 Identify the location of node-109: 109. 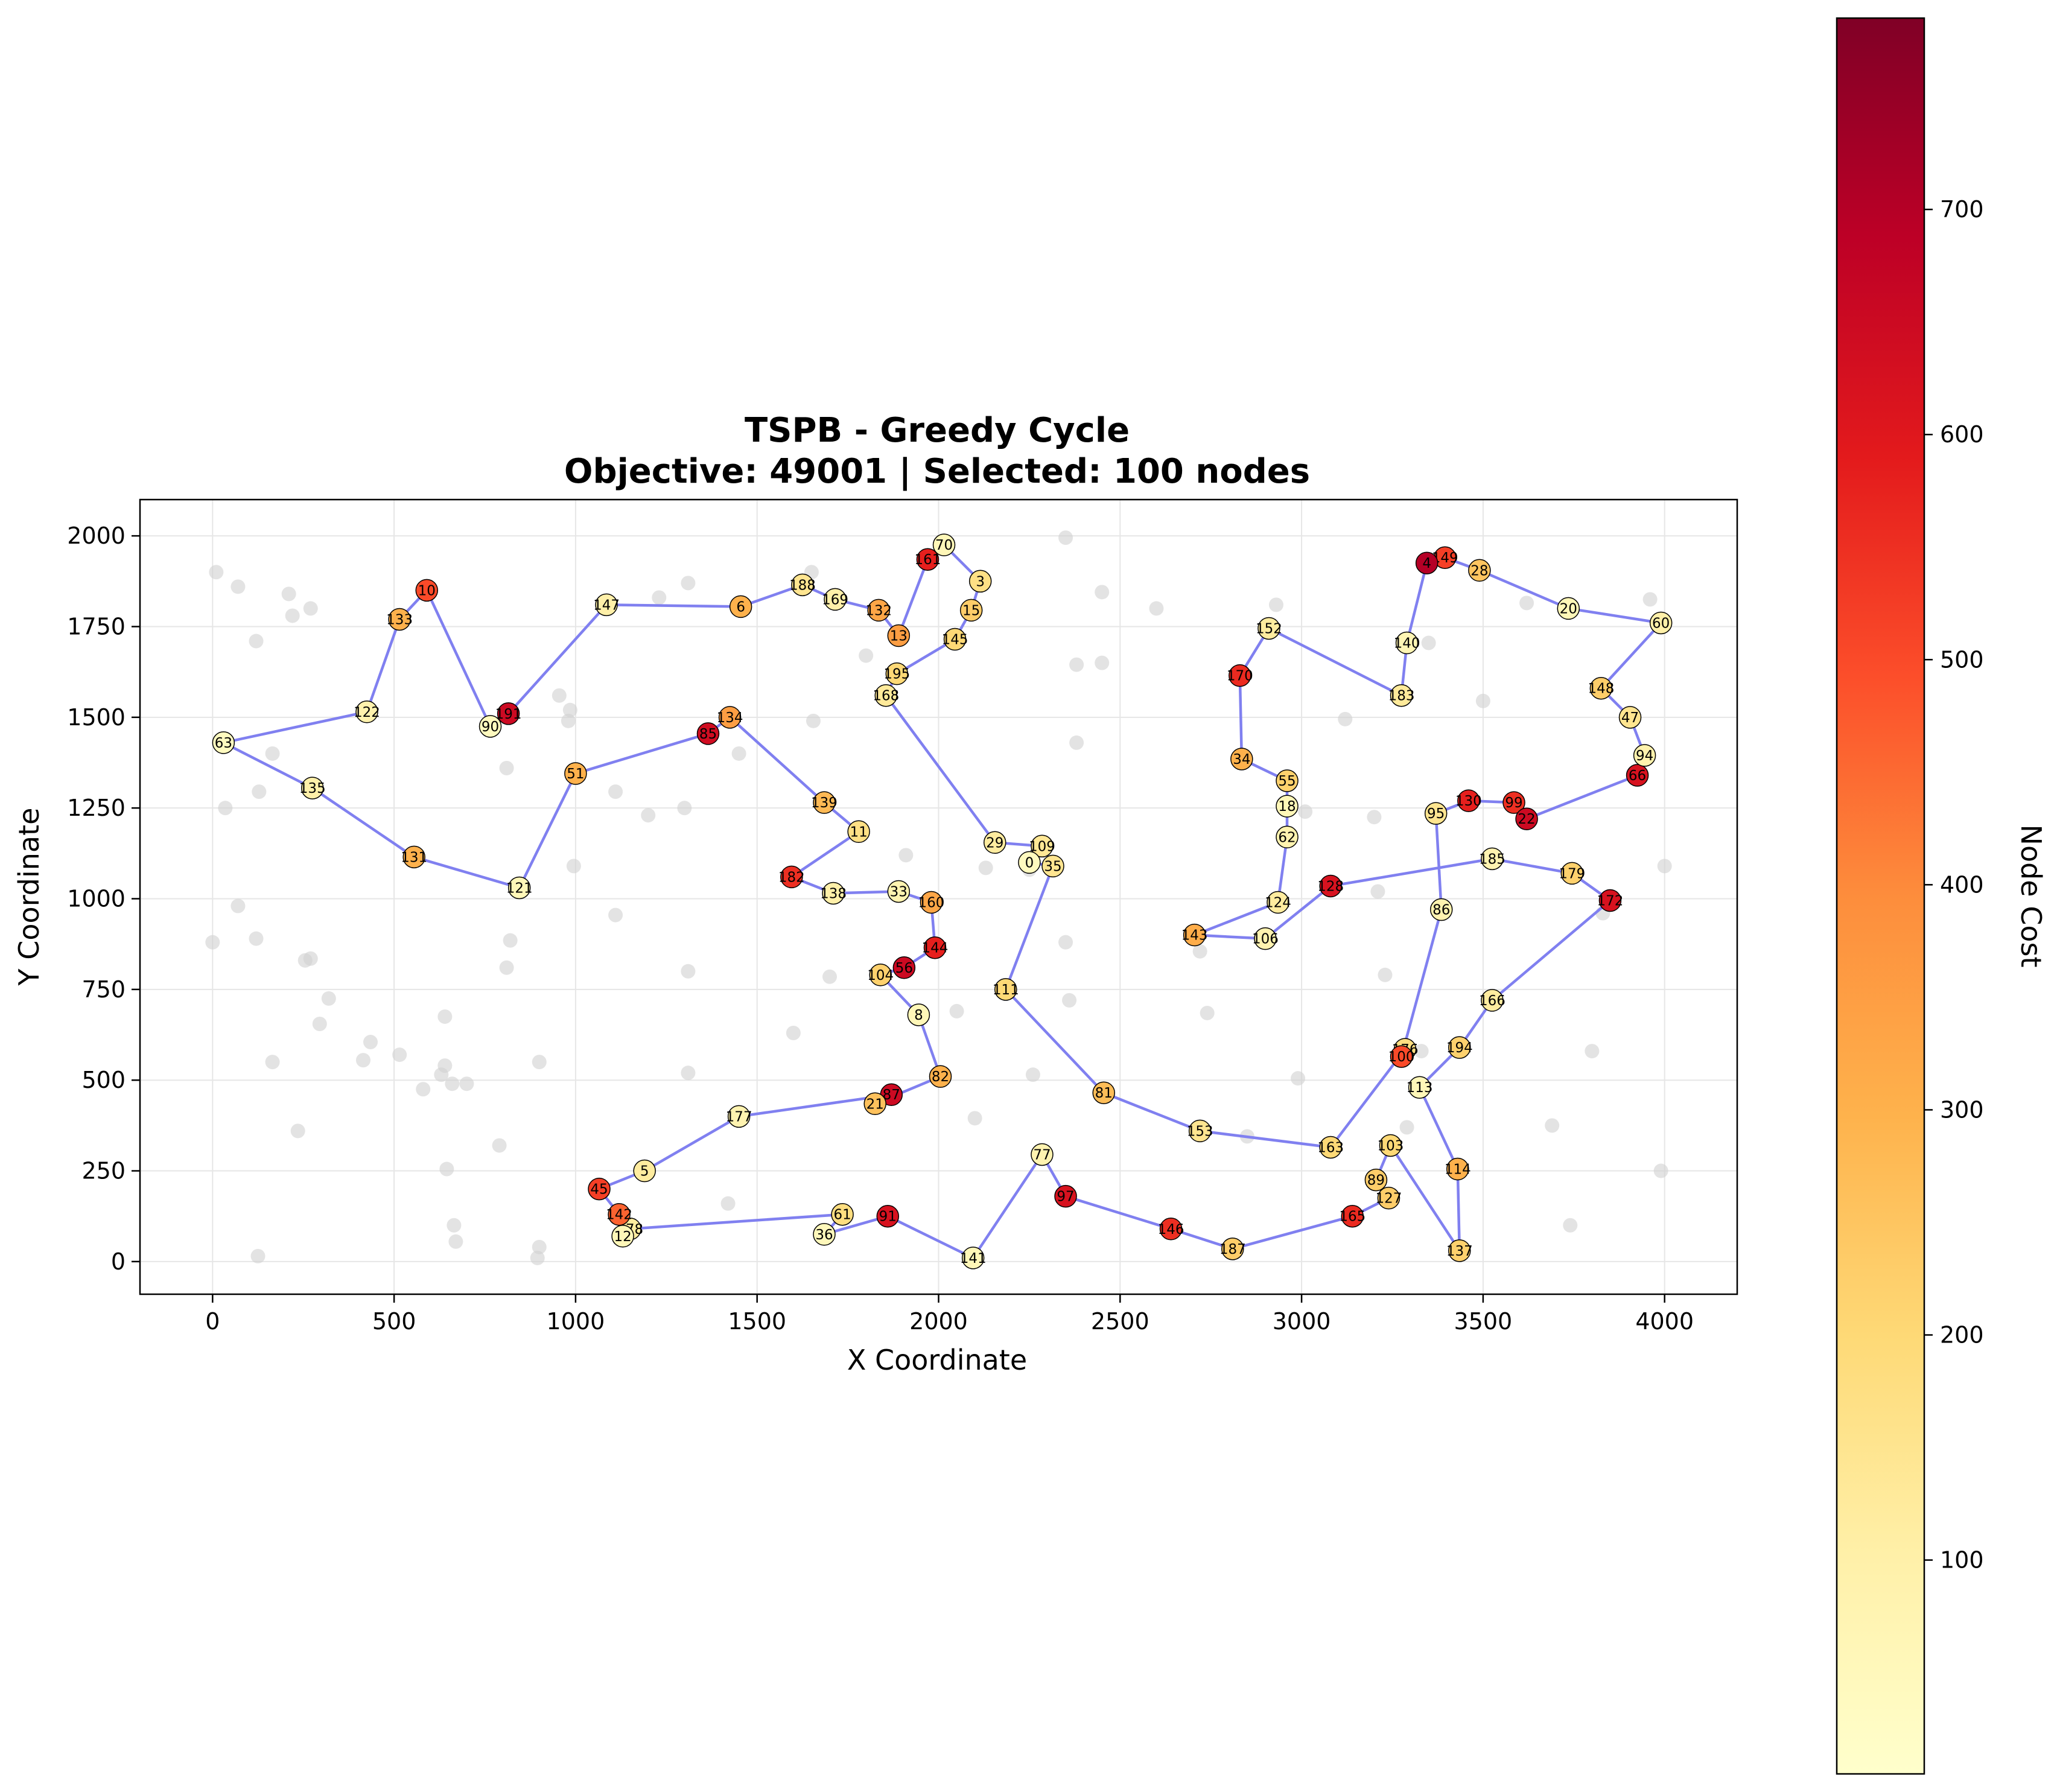
(1042, 846).